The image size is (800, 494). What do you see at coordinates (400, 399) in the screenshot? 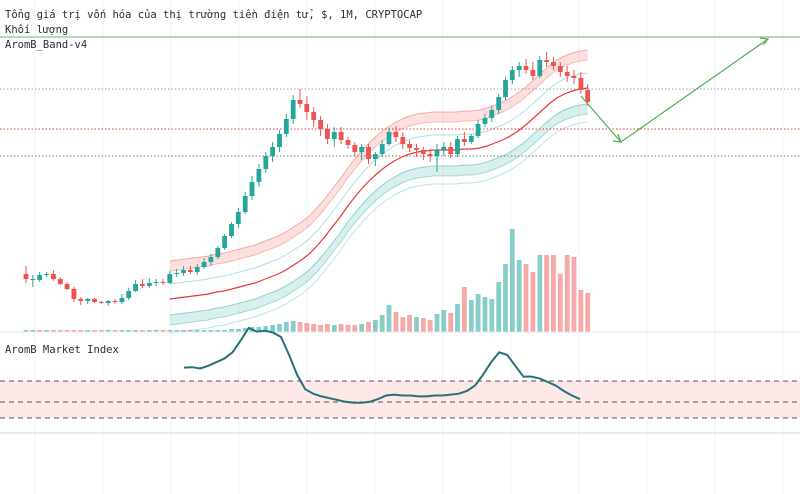
I see `index-zone` at bounding box center [400, 399].